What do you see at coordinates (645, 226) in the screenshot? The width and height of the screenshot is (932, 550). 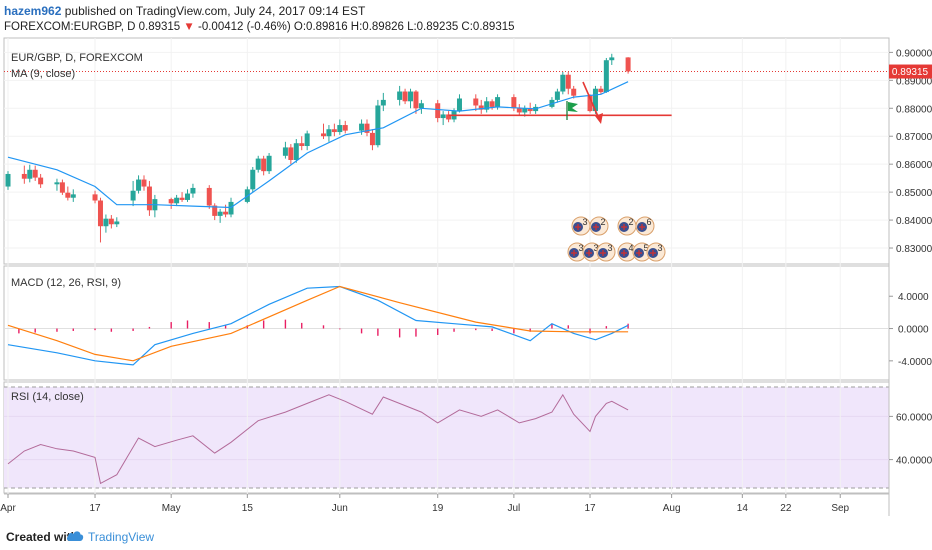 I see `event-badge: 6` at bounding box center [645, 226].